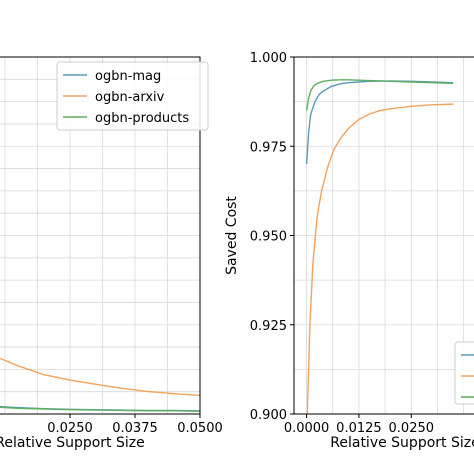  I want to click on y-tick-label: 0.925, so click(268, 326).